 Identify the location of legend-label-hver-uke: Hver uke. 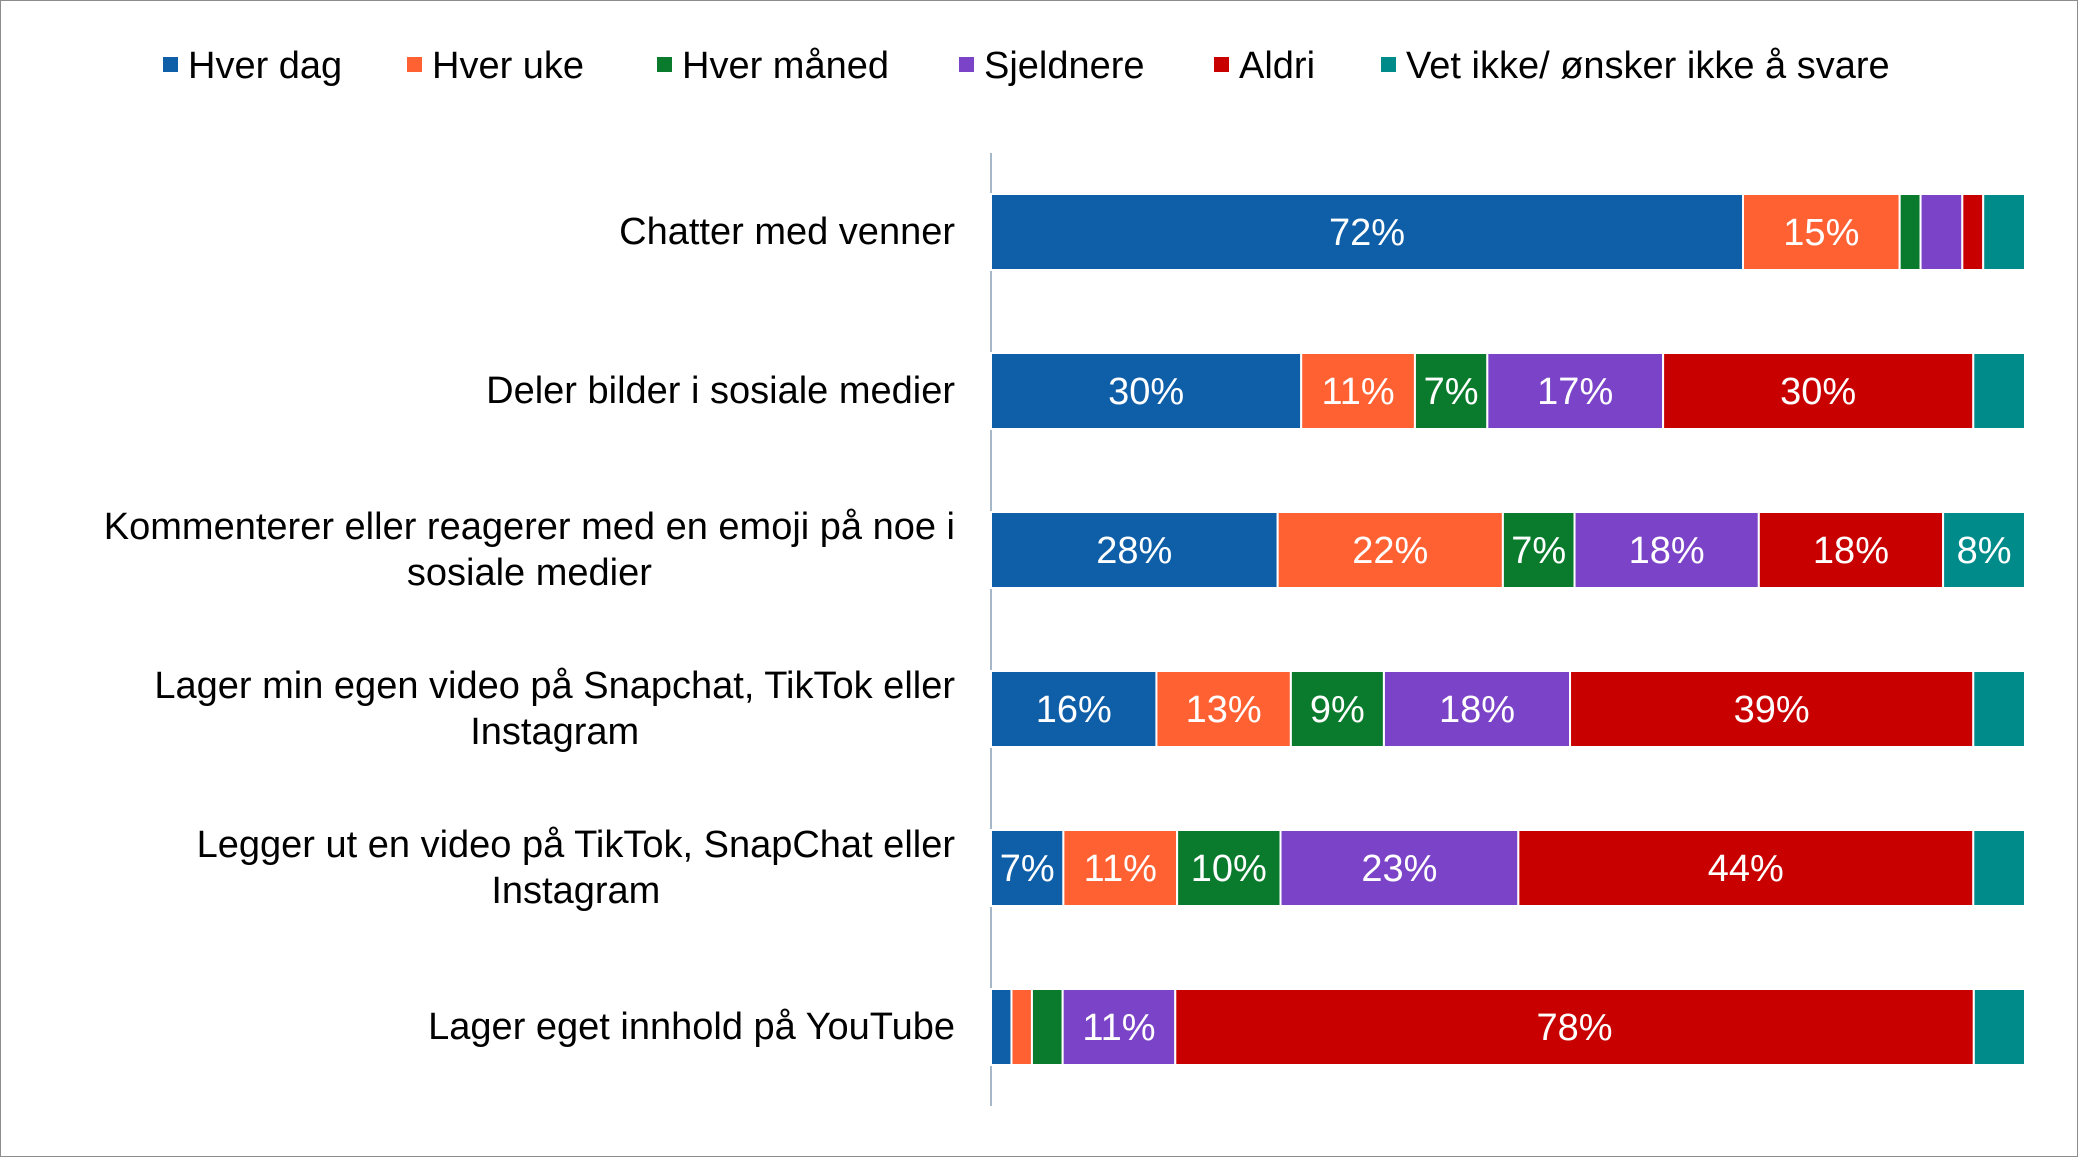
(508, 66).